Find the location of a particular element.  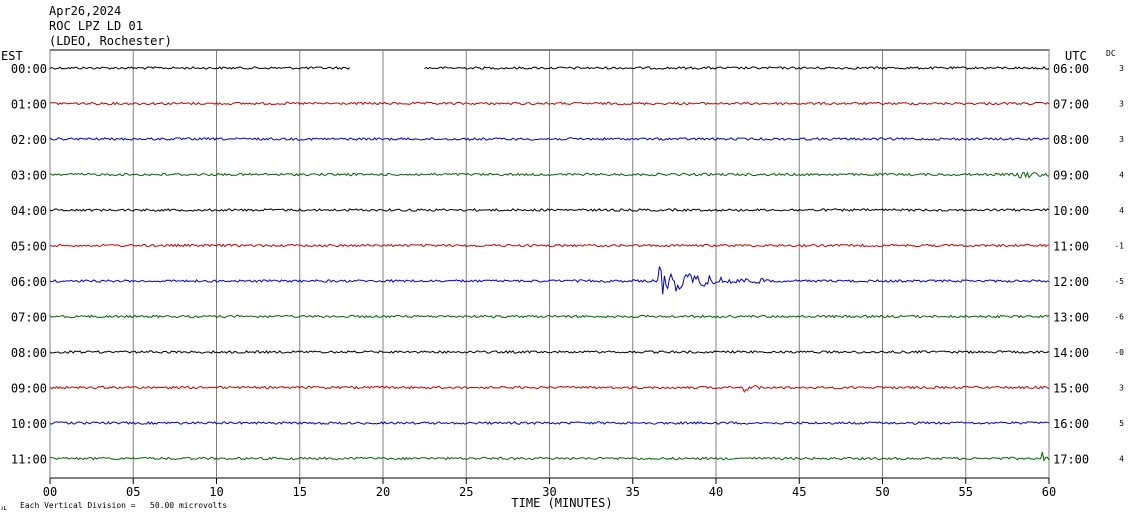

x-tick-label: 00 is located at coordinates (50, 492).